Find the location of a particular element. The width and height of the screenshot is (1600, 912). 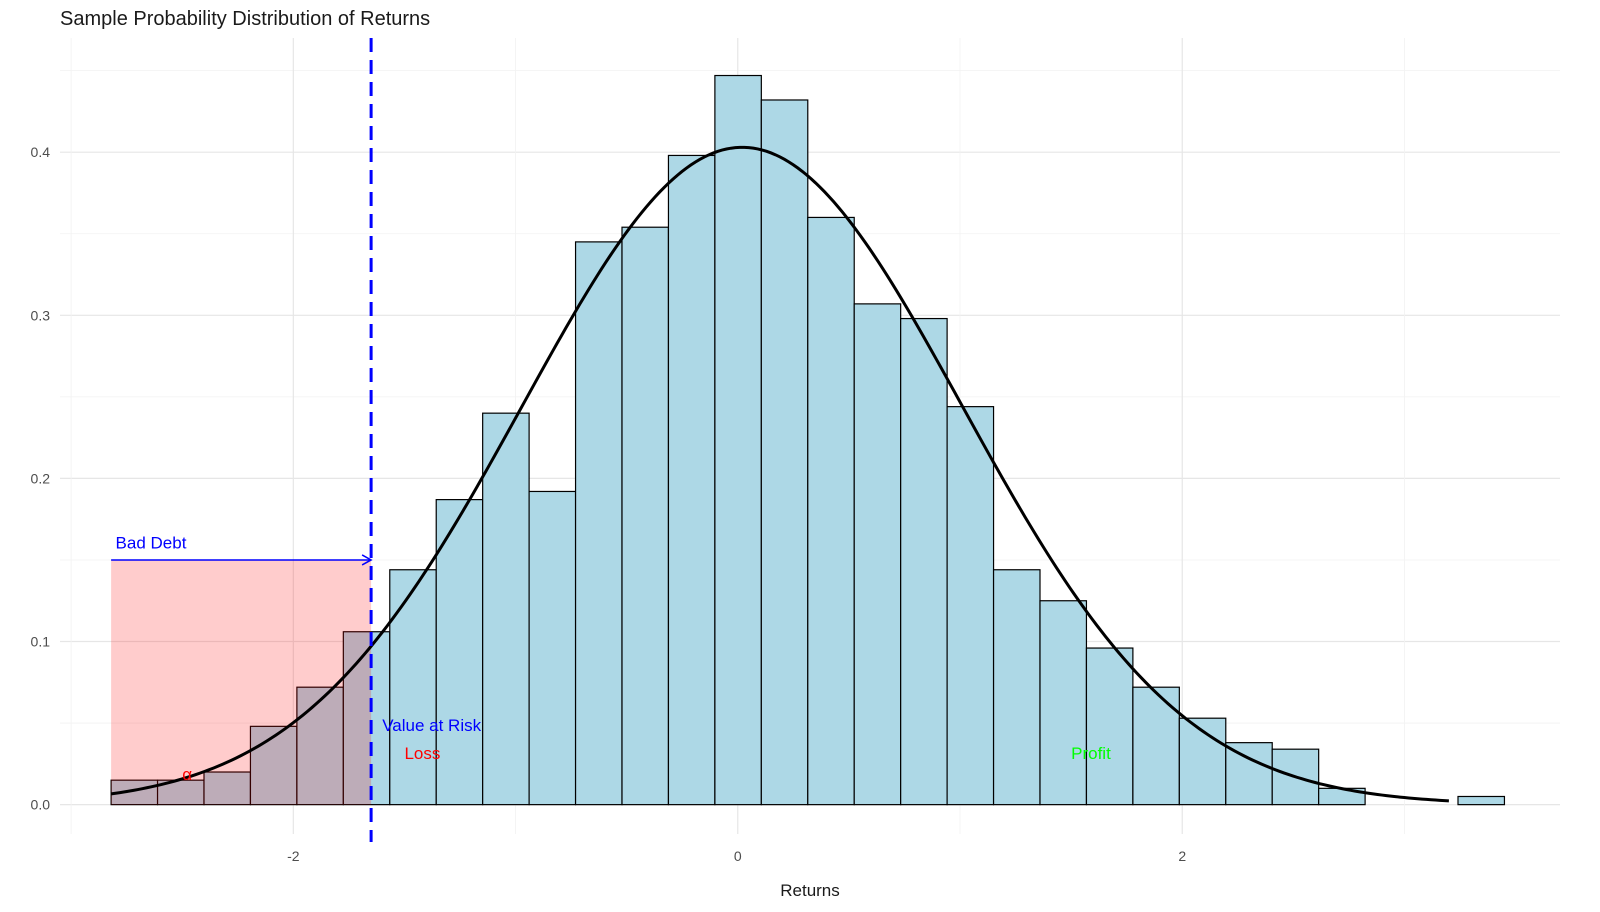

x-axis-ticks: -2 0 2 is located at coordinates (736, 856).